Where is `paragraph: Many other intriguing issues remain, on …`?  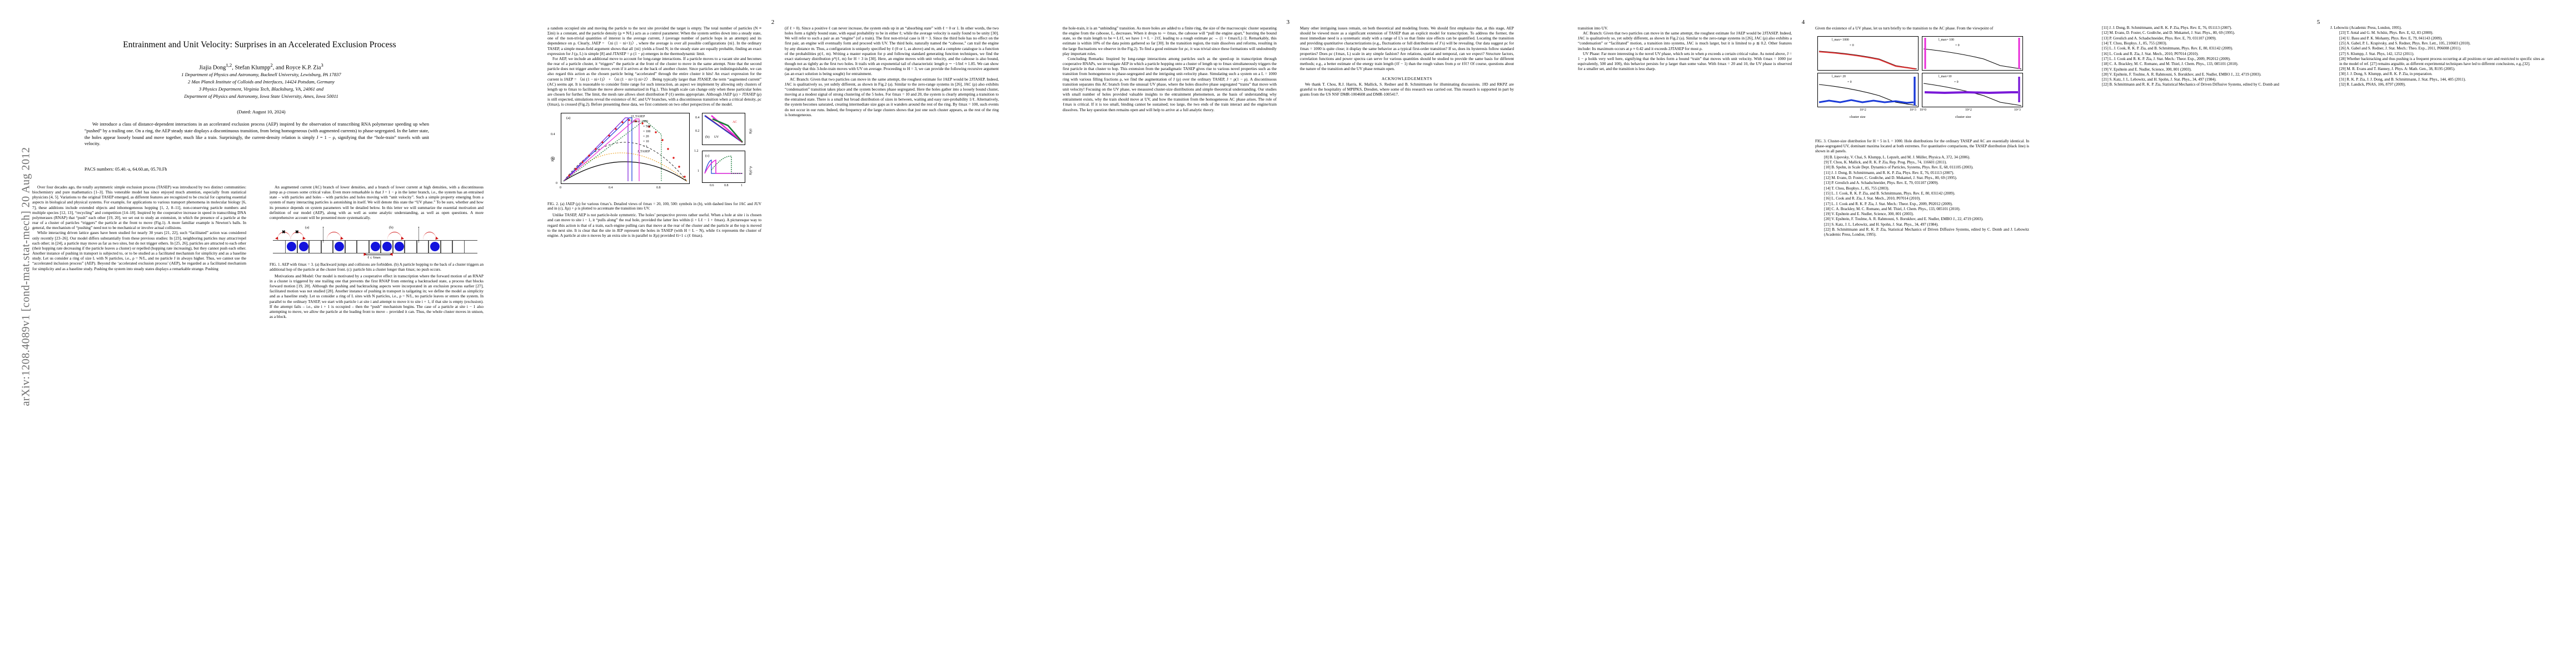
paragraph: Many other intriguing issues remain, on … is located at coordinates (1407, 49).